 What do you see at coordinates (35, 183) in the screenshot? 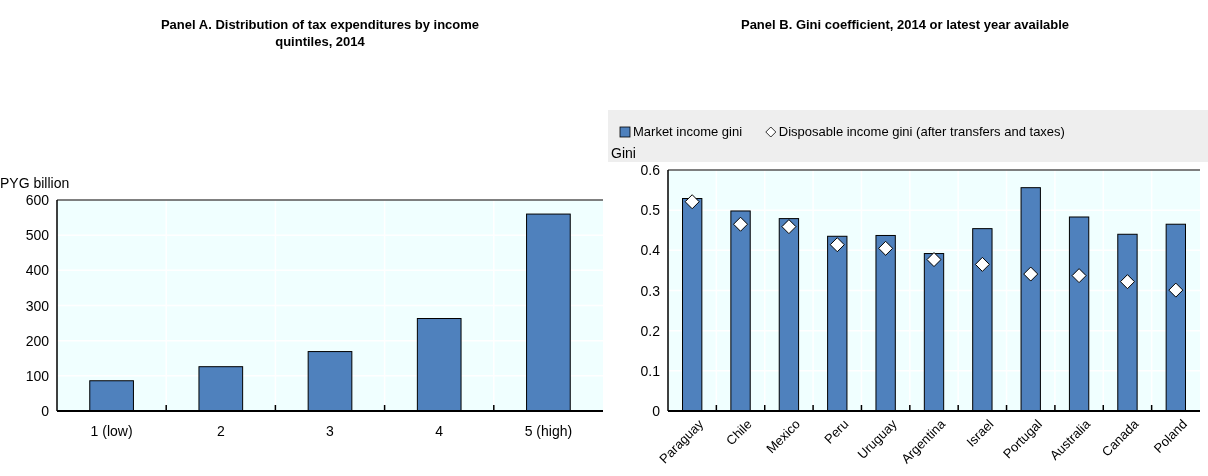
I see `y-axis-title: PYG billion` at bounding box center [35, 183].